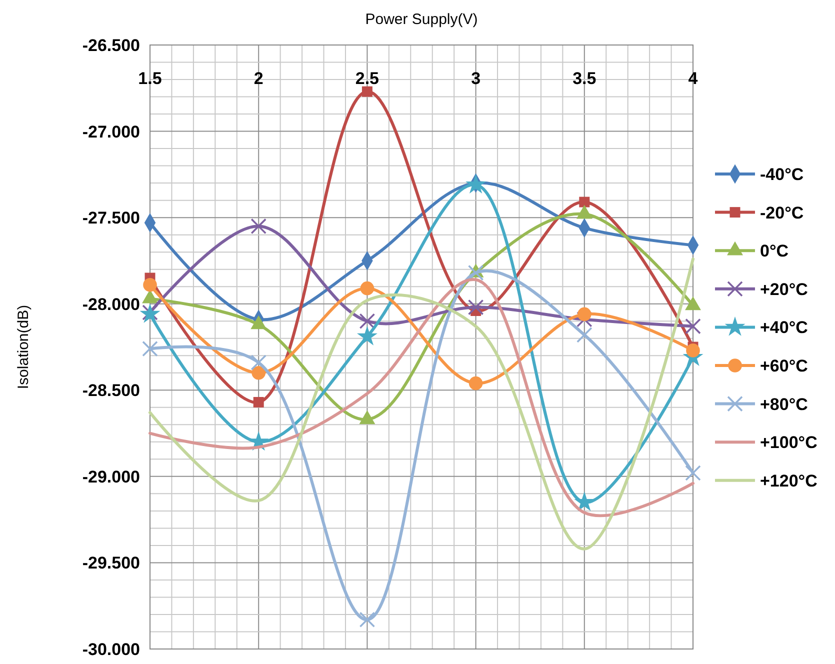 The width and height of the screenshot is (835, 664). What do you see at coordinates (789, 480) in the screenshot?
I see `legend-label: +120°C` at bounding box center [789, 480].